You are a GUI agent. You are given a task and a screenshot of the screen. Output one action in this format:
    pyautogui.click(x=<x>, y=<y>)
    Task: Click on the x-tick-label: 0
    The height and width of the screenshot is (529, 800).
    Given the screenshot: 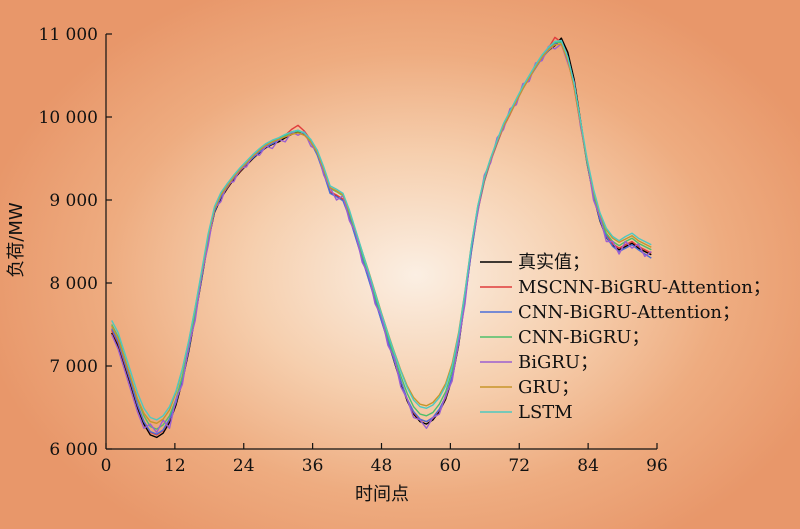 What is the action you would take?
    pyautogui.click(x=106, y=466)
    